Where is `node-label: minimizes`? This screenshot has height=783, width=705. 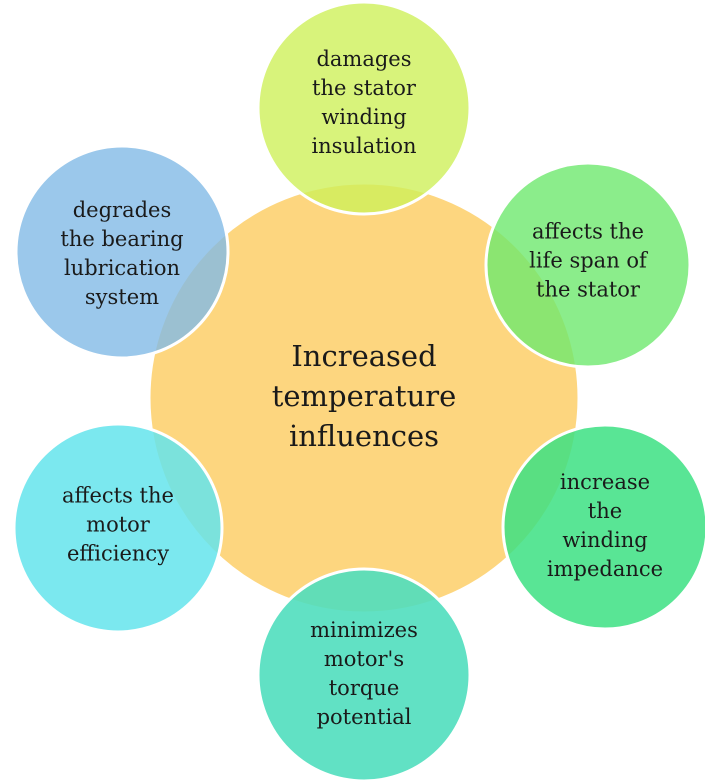
node-label: minimizes is located at coordinates (364, 630).